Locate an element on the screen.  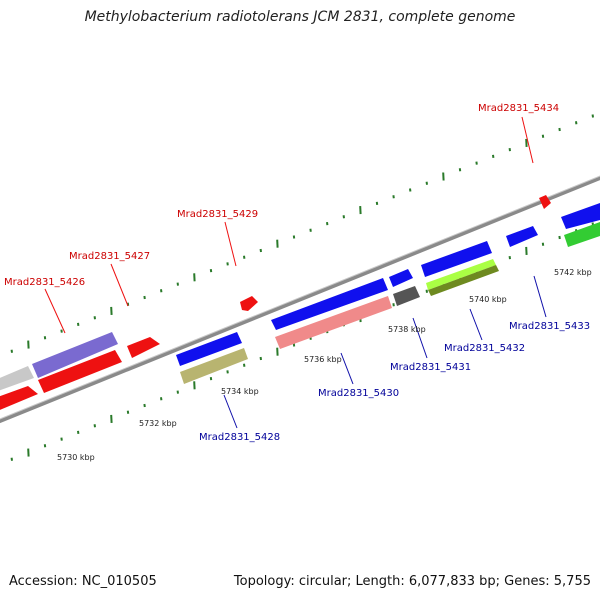
gene-label-5433: Mrad2831_5433 is located at coordinates (549, 326).